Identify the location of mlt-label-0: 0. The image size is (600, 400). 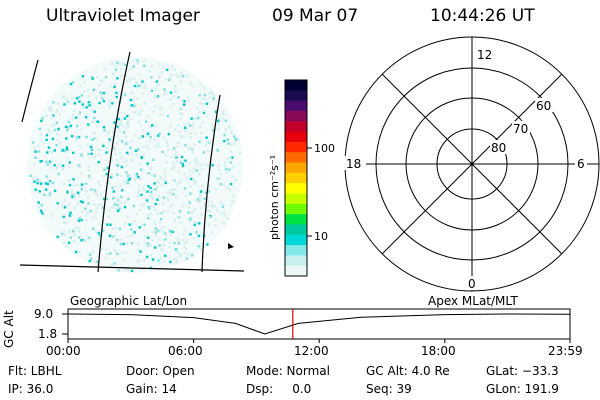
(472, 284).